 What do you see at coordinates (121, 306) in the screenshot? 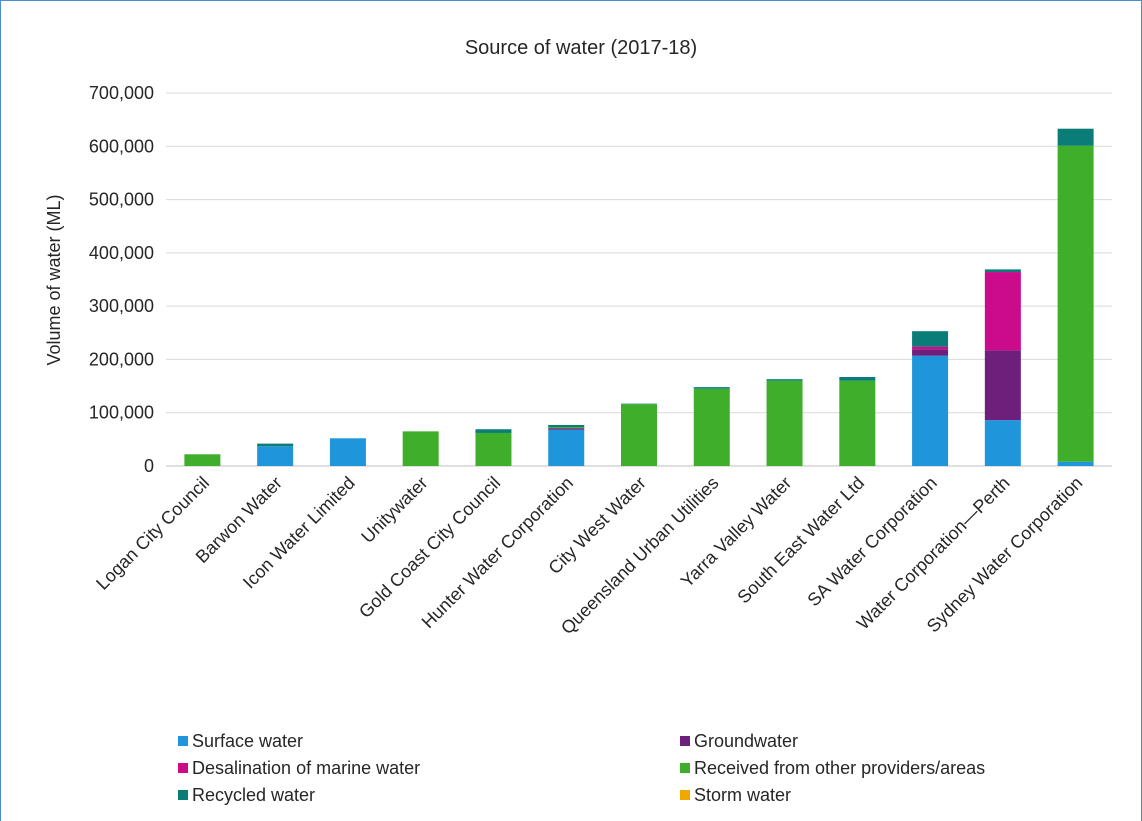
I see `y-tick-label: 300,000` at bounding box center [121, 306].